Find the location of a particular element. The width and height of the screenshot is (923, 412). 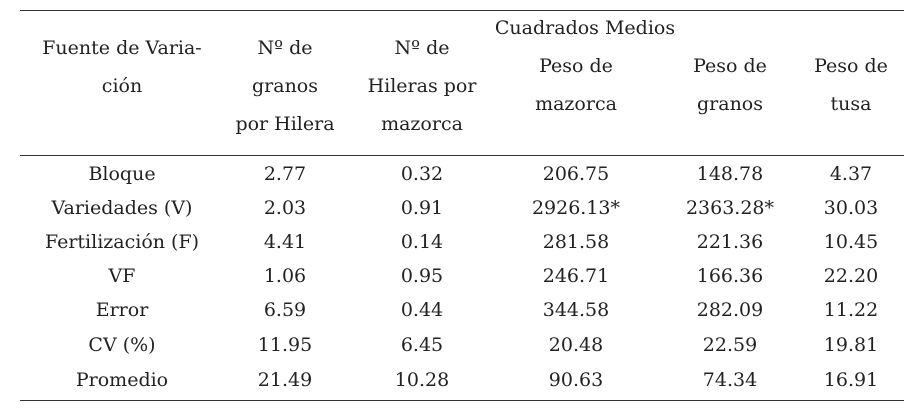

column-header-2-line-1: Hileras por is located at coordinates (422, 86).